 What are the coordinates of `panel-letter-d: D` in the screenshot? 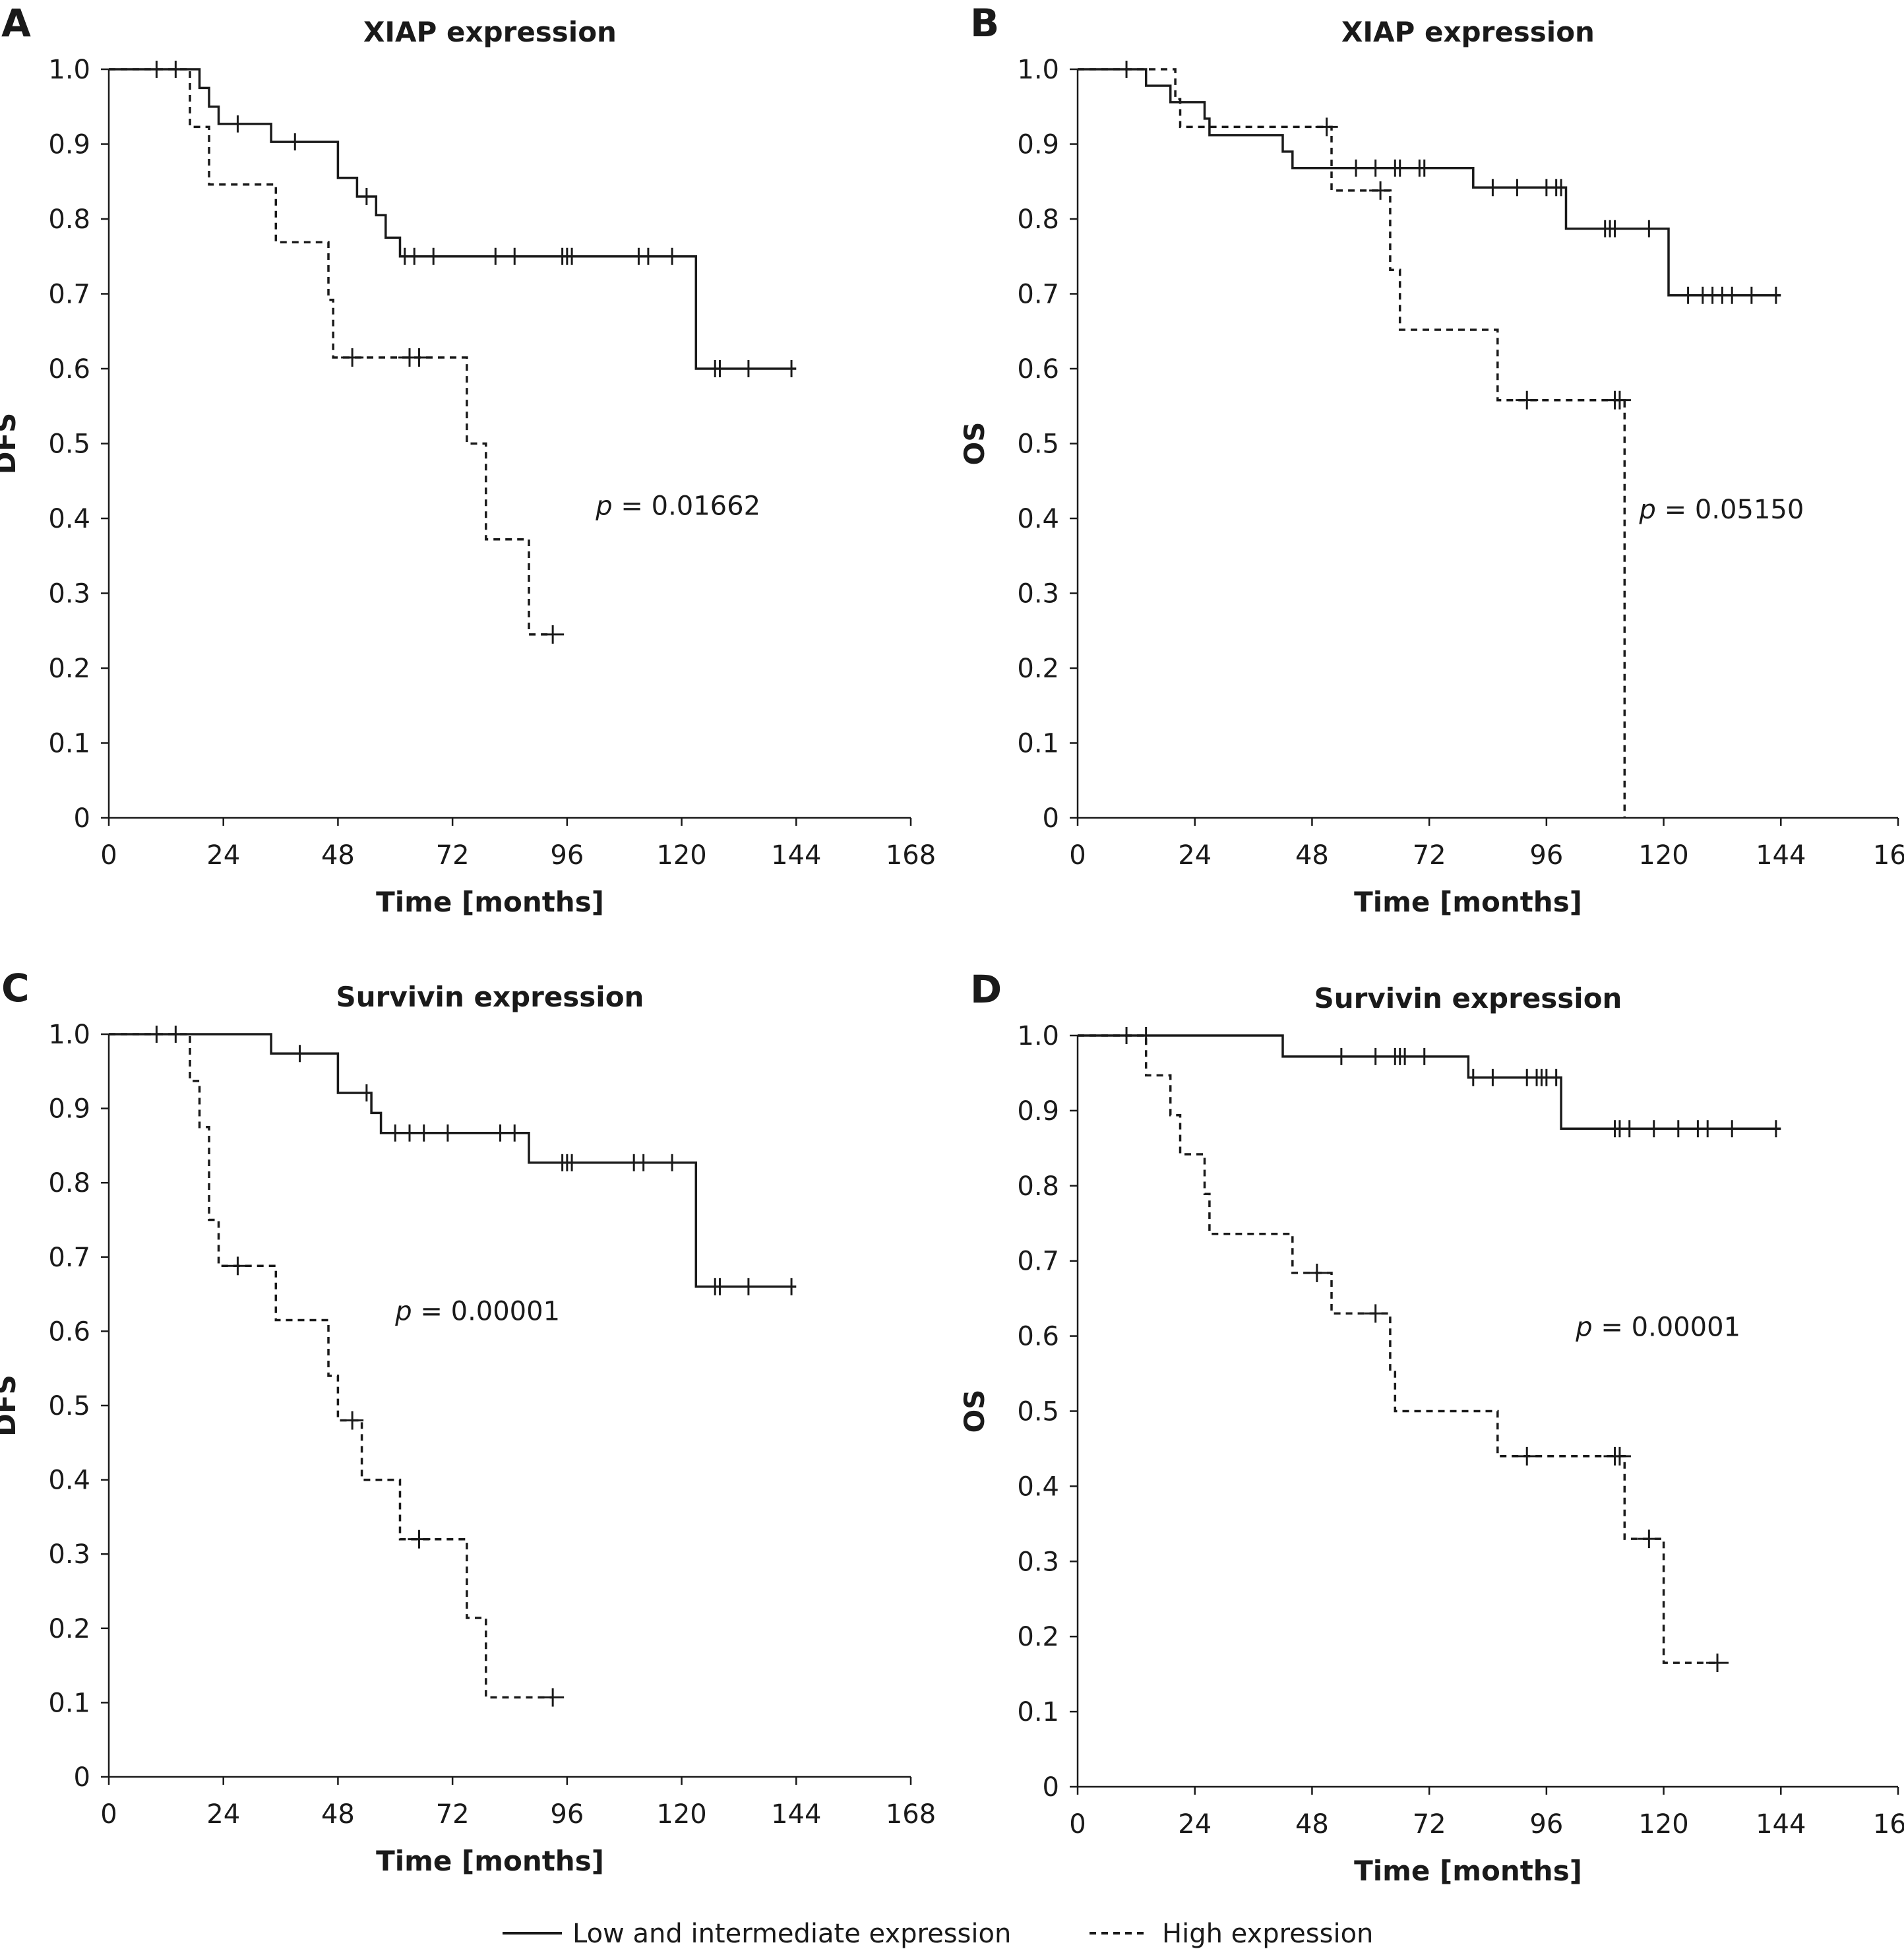 It's located at (986, 990).